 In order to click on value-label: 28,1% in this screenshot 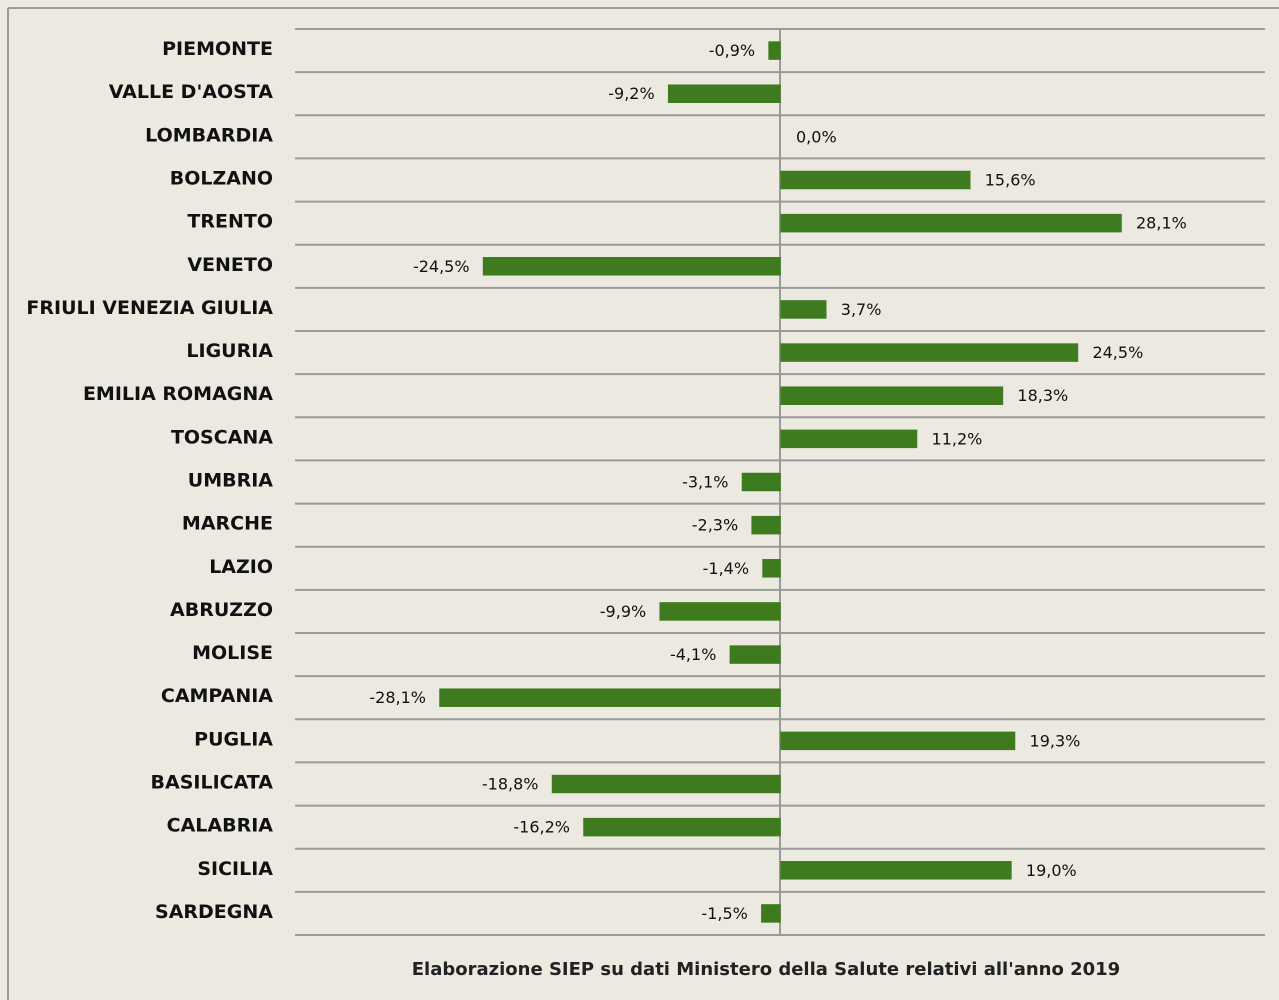, I will do `click(1161, 223)`.